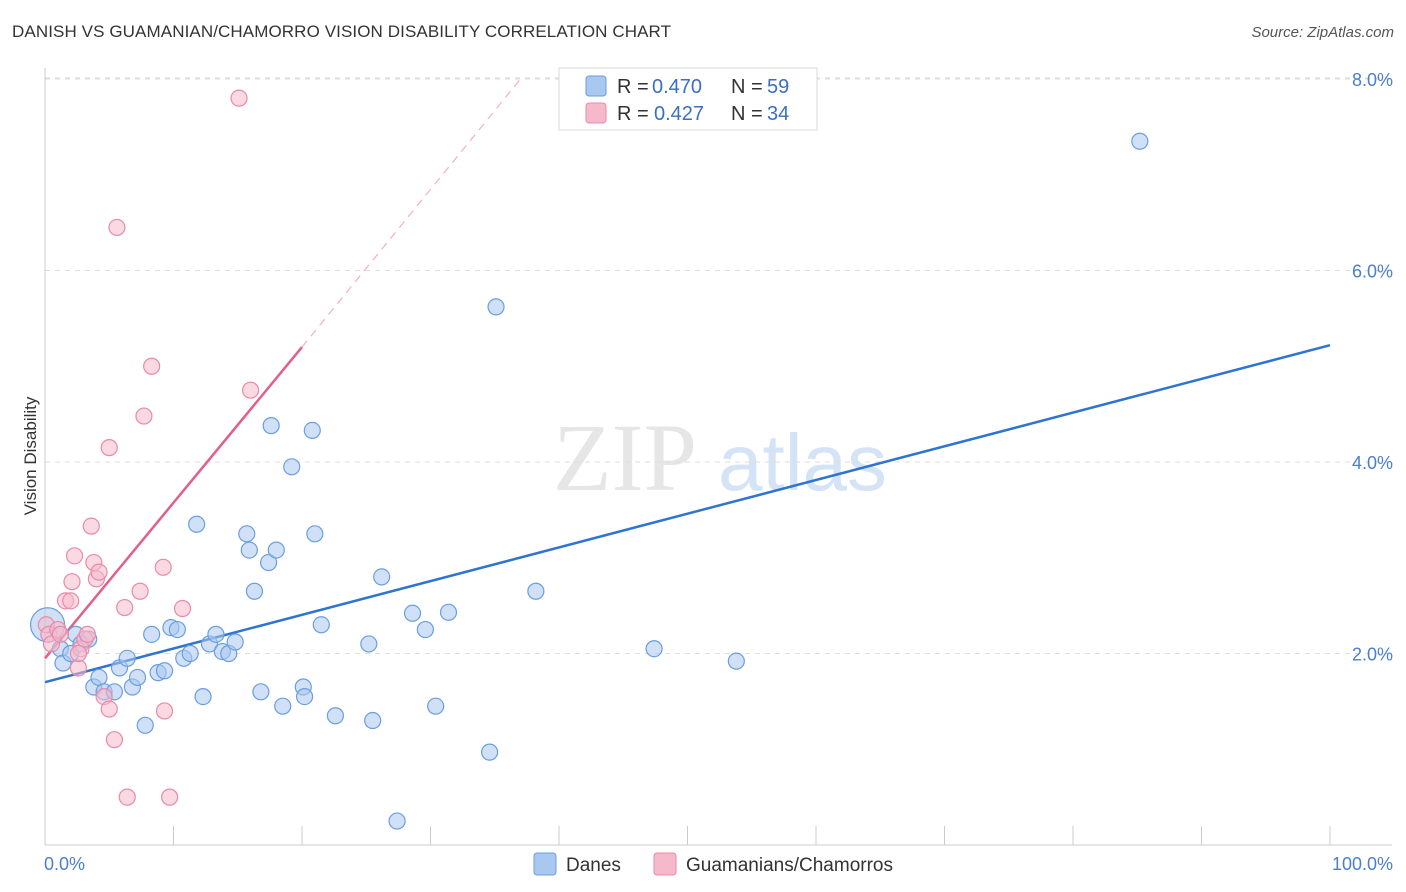 This screenshot has height=892, width=1406. Describe the element at coordinates (1372, 80) in the screenshot. I see `y-tick-label: 8.0%` at that location.